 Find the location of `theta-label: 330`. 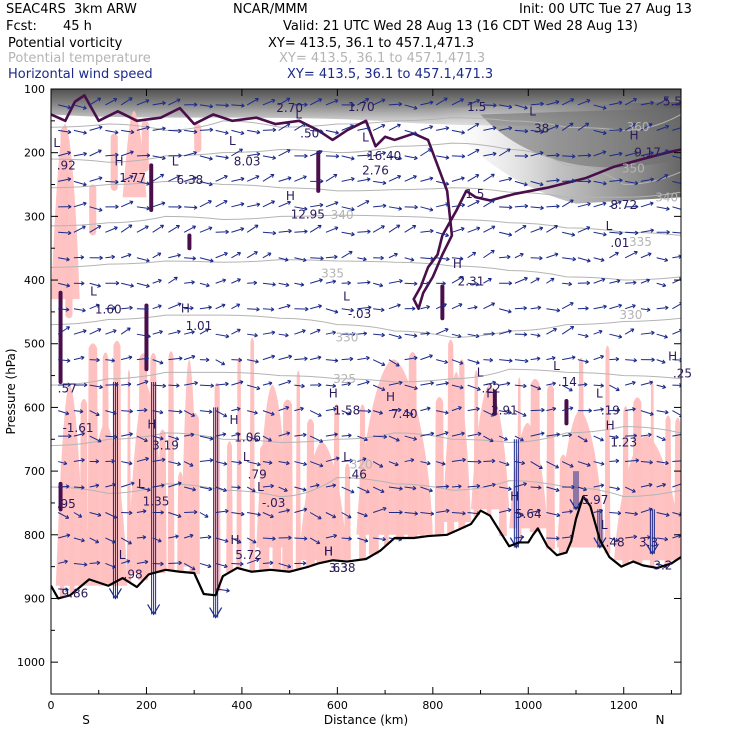

theta-label: 330 is located at coordinates (630, 315).